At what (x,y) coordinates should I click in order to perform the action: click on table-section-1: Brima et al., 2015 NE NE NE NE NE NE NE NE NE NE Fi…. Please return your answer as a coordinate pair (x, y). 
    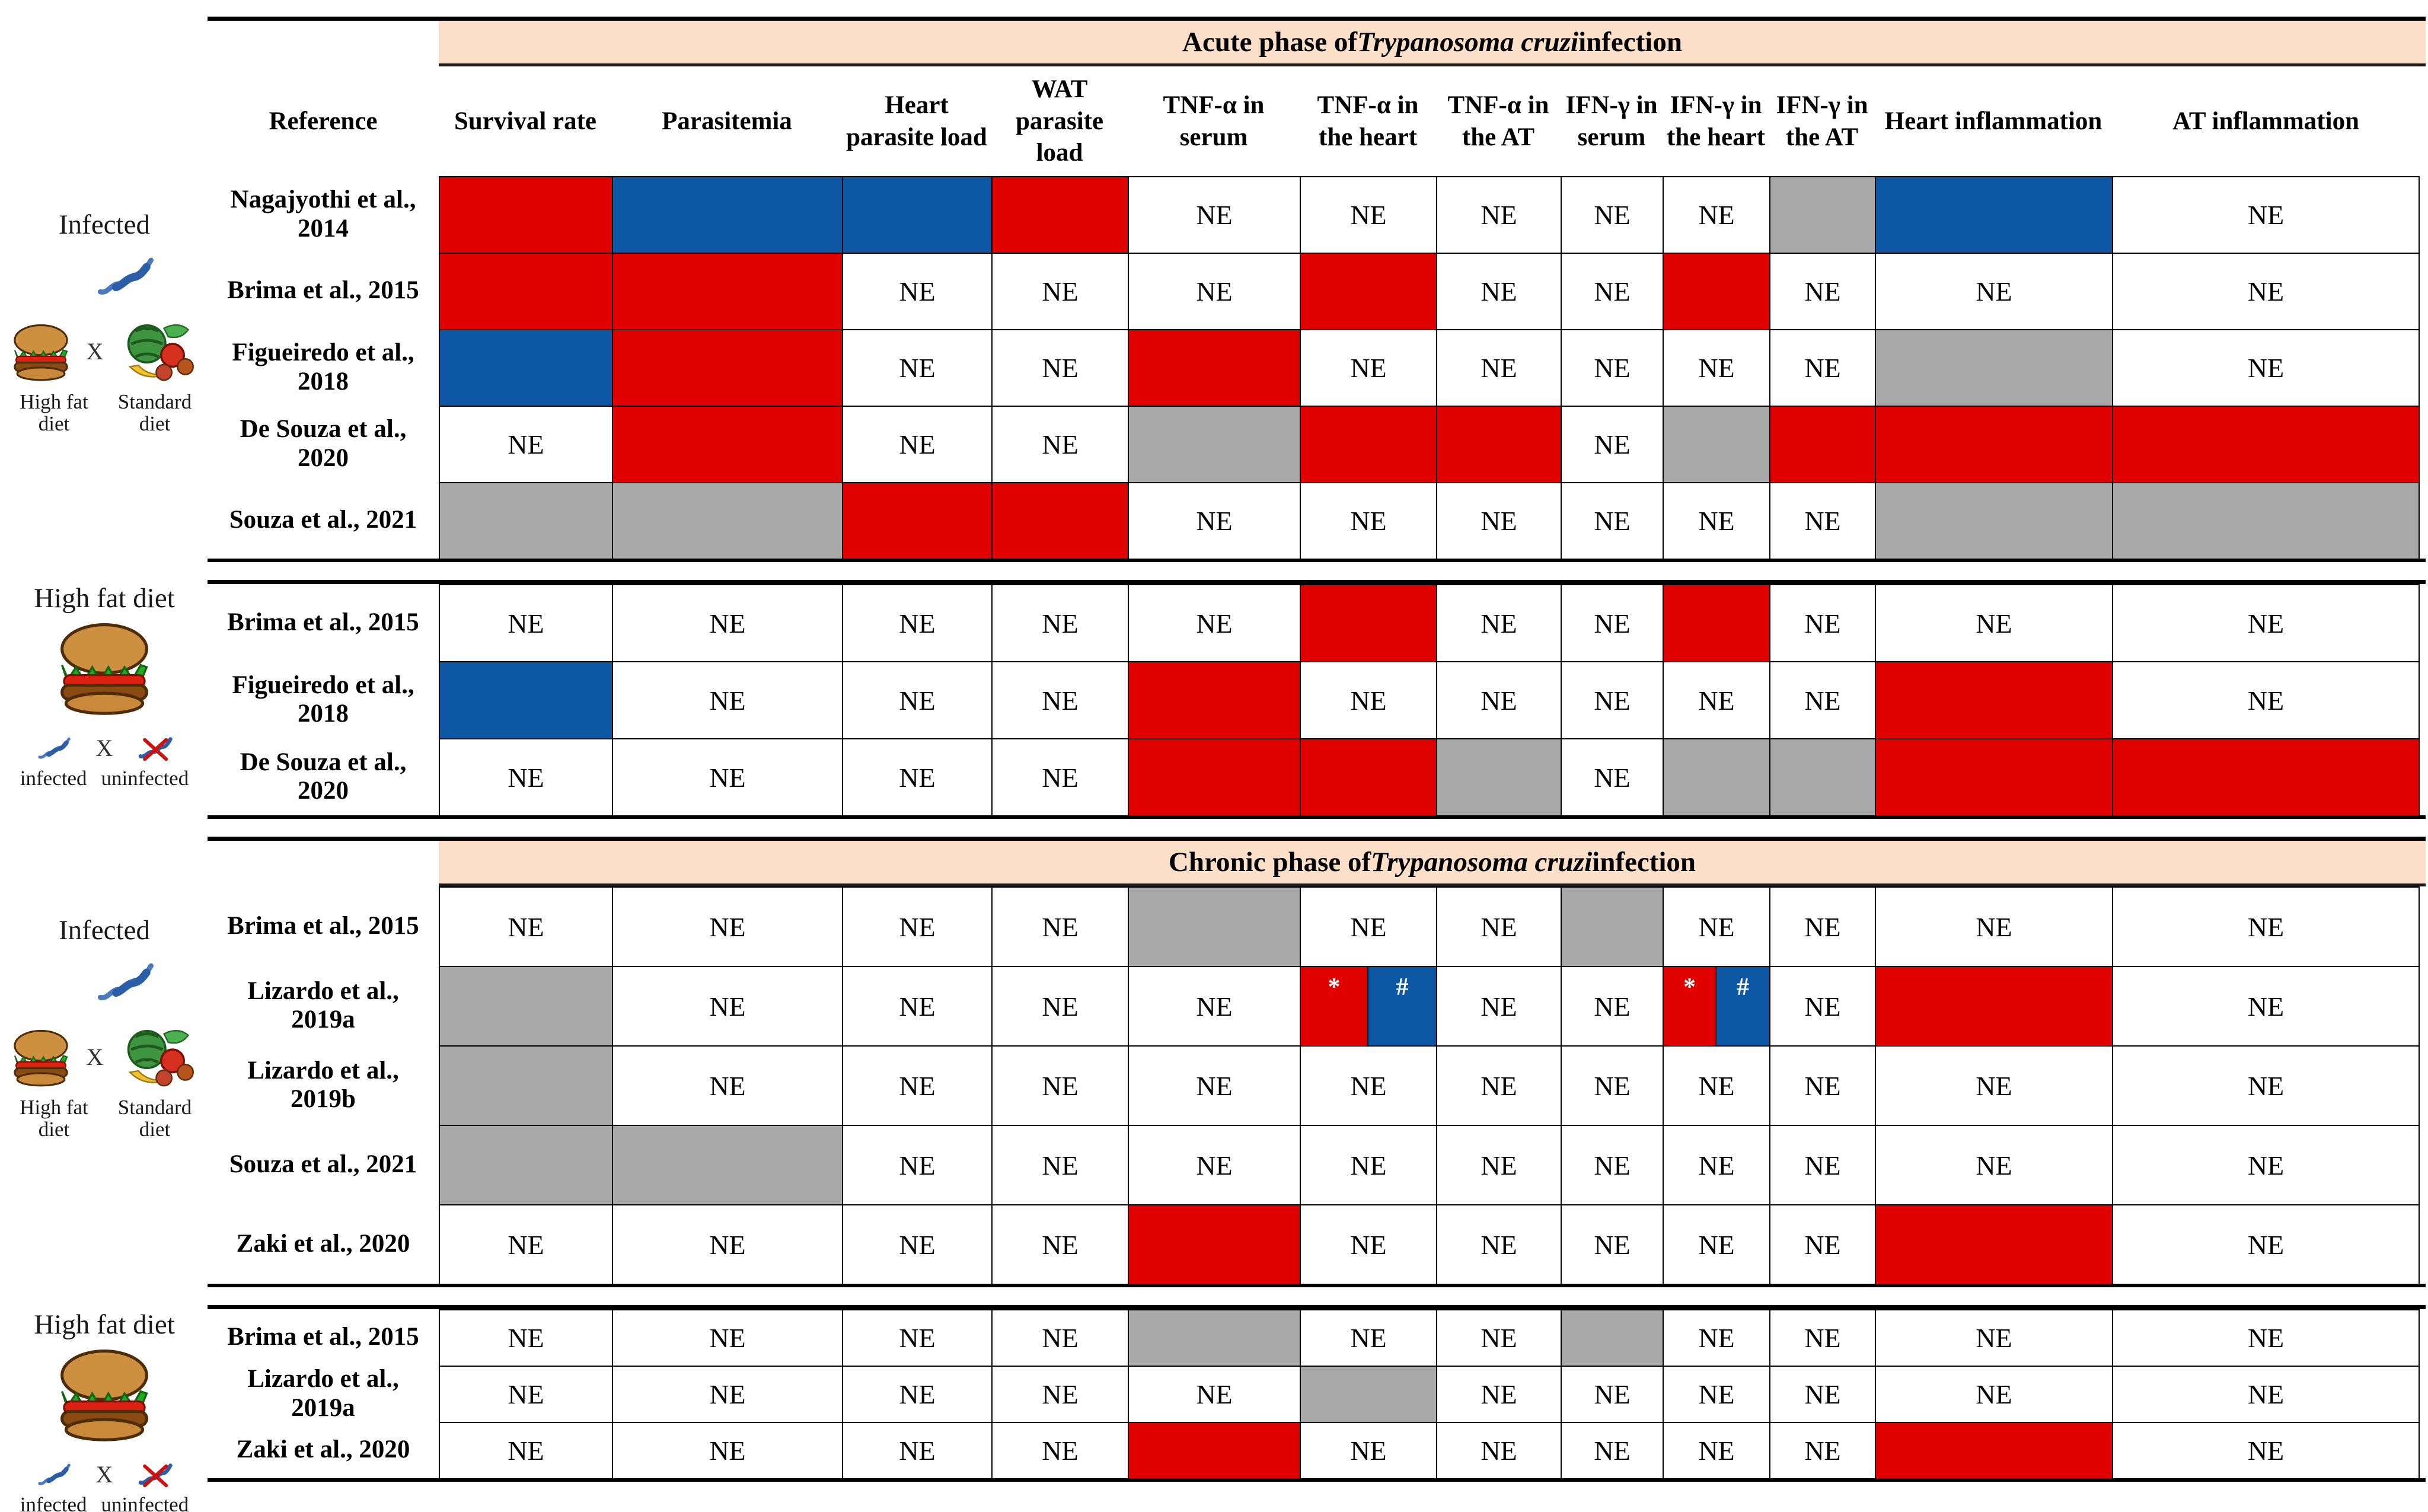
    Looking at the image, I should click on (1317, 699).